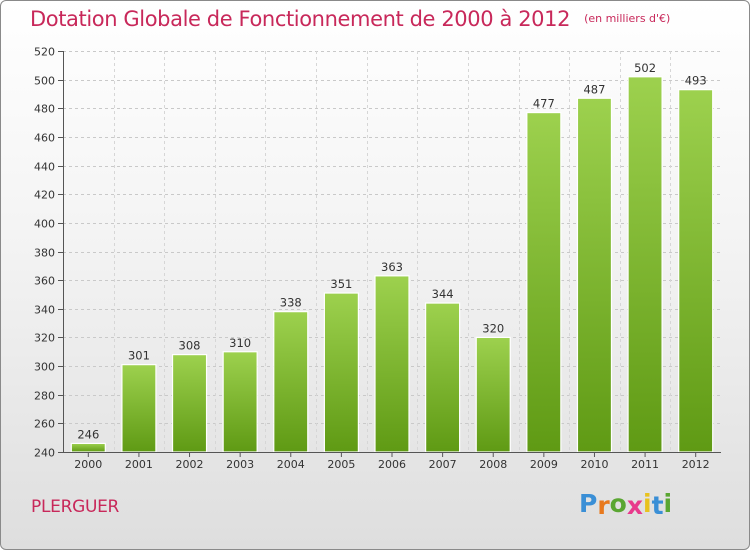  Describe the element at coordinates (392, 267) in the screenshot. I see `value-label: 363` at that location.